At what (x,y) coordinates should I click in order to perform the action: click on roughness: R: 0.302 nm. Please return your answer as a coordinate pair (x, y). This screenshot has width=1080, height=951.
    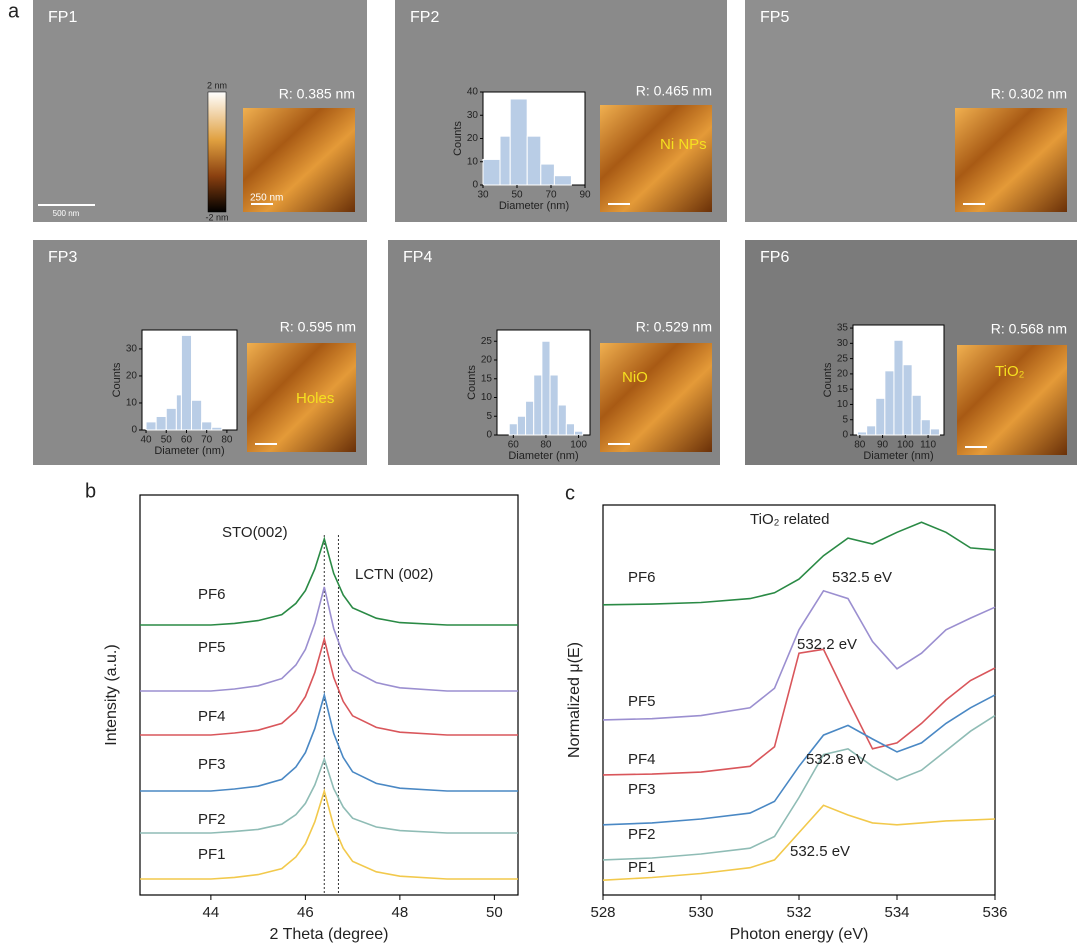
    Looking at the image, I should click on (1029, 94).